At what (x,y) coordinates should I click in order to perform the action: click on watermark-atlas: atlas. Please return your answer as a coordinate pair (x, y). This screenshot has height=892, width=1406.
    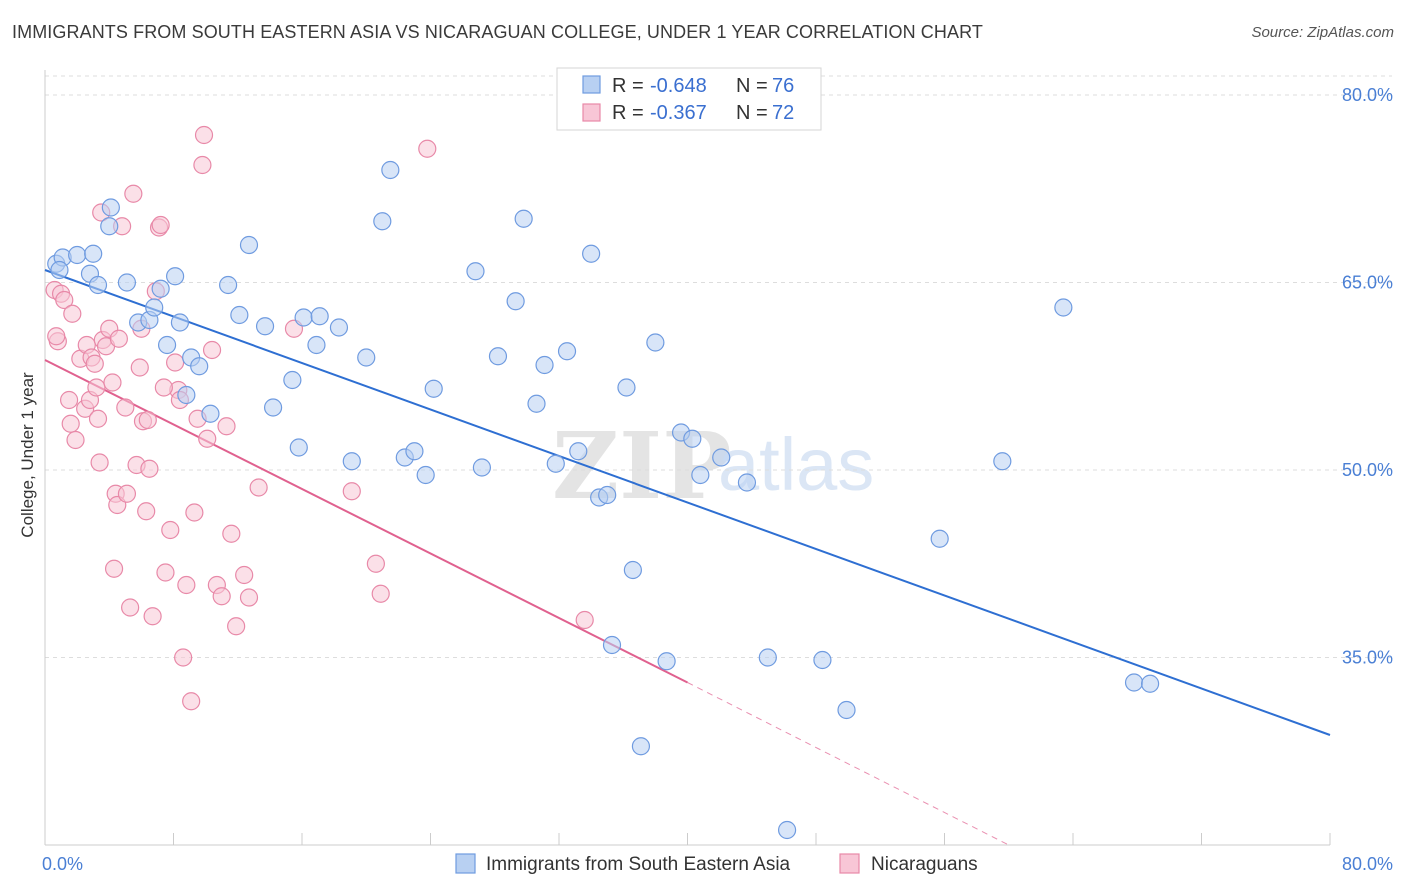
    Looking at the image, I should click on (796, 464).